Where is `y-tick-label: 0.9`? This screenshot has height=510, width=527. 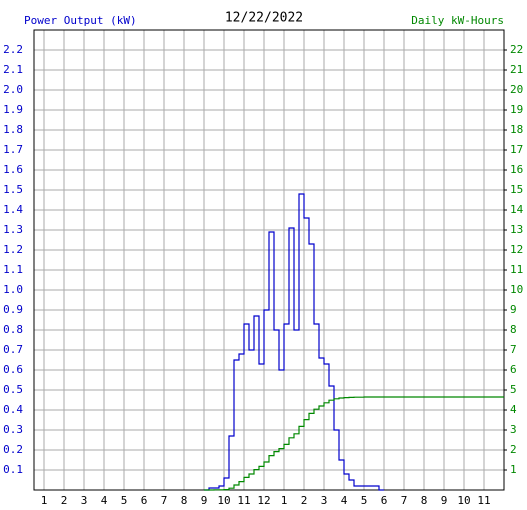
y-tick-label: 0.9 is located at coordinates (13, 309).